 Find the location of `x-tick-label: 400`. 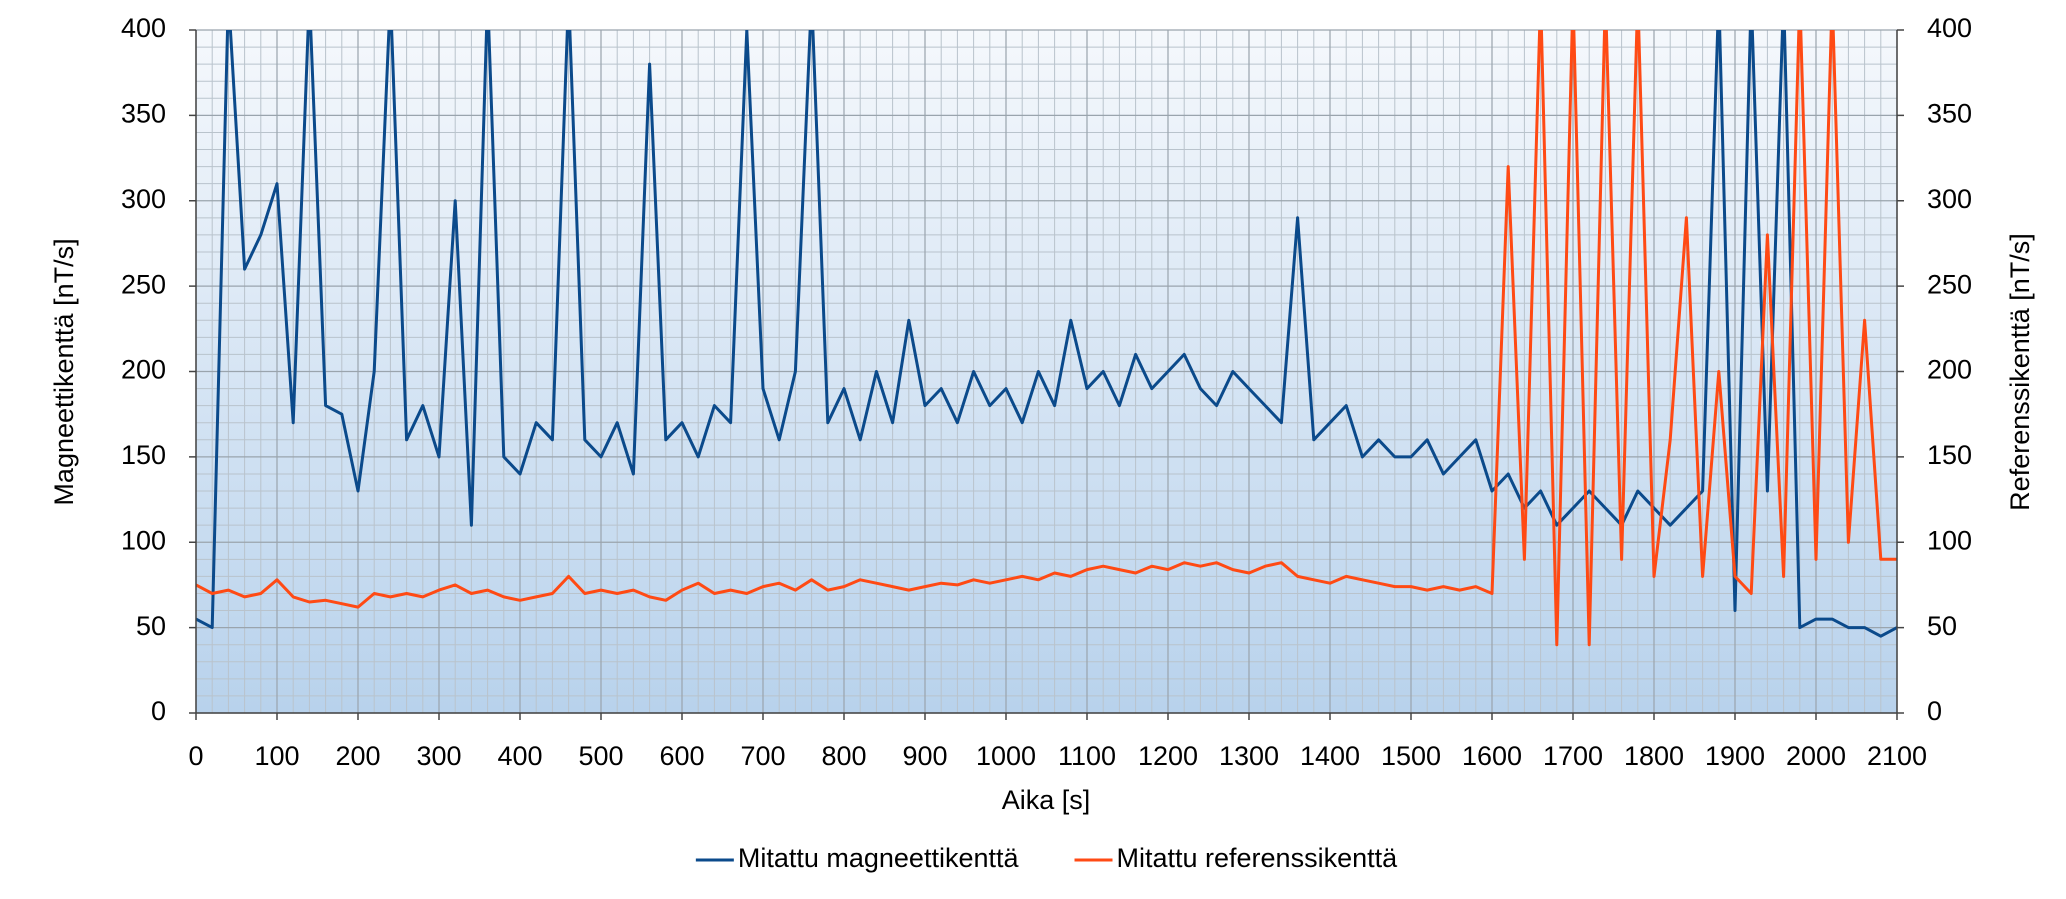

x-tick-label: 400 is located at coordinates (519, 756).